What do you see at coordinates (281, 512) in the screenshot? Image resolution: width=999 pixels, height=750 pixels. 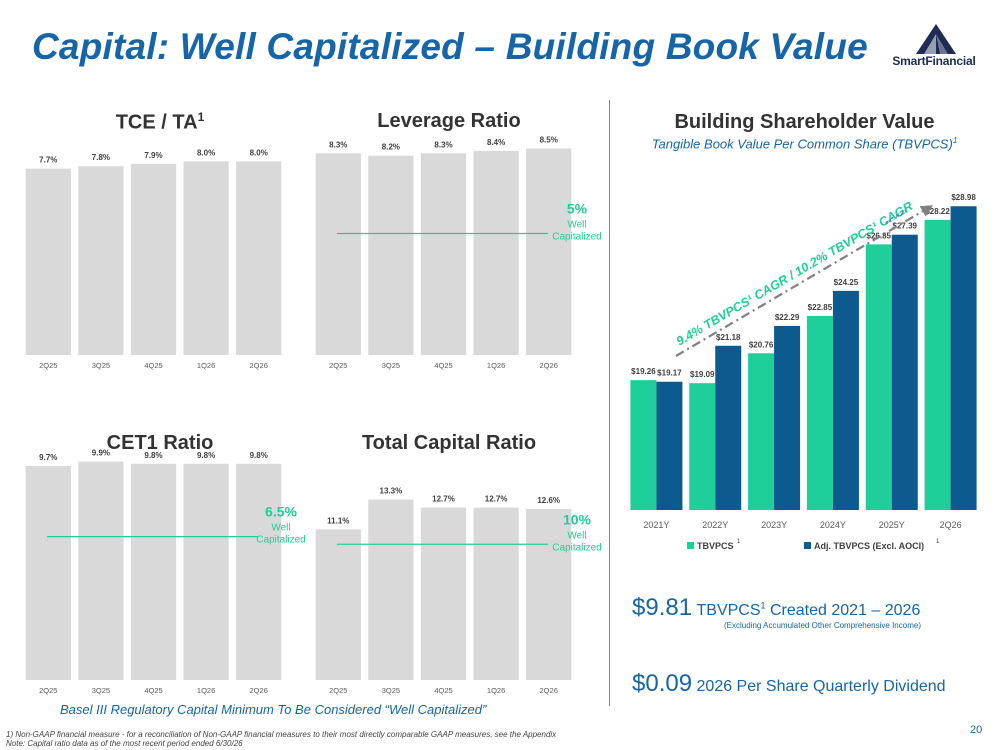 I see `threshold-value: 6.5%` at bounding box center [281, 512].